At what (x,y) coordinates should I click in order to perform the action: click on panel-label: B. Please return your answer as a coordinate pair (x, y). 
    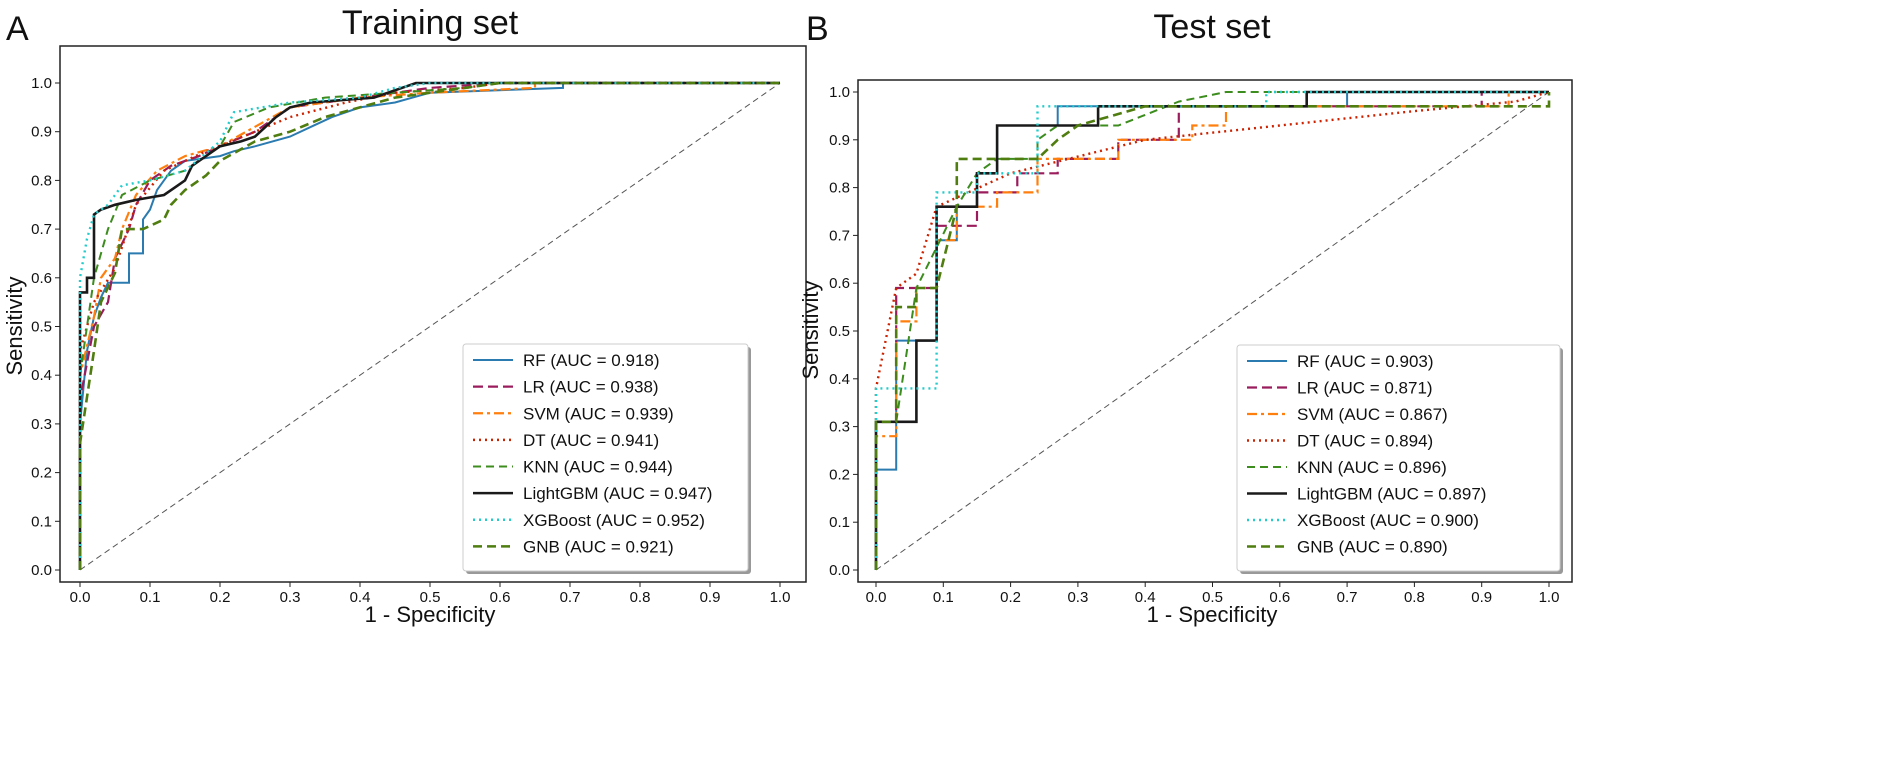
    Looking at the image, I should click on (817, 29).